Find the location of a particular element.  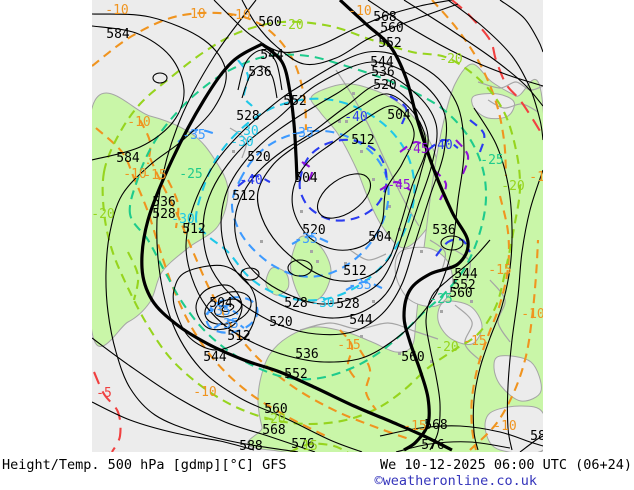

contour-label: 520 is located at coordinates (280, 322).